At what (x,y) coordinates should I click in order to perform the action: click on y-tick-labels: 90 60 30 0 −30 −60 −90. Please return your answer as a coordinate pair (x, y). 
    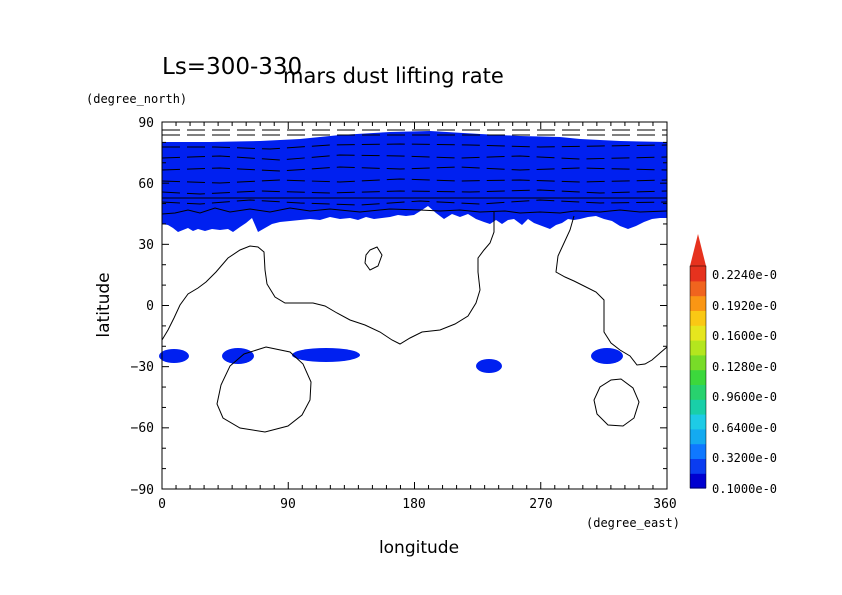
    Looking at the image, I should click on (142, 307).